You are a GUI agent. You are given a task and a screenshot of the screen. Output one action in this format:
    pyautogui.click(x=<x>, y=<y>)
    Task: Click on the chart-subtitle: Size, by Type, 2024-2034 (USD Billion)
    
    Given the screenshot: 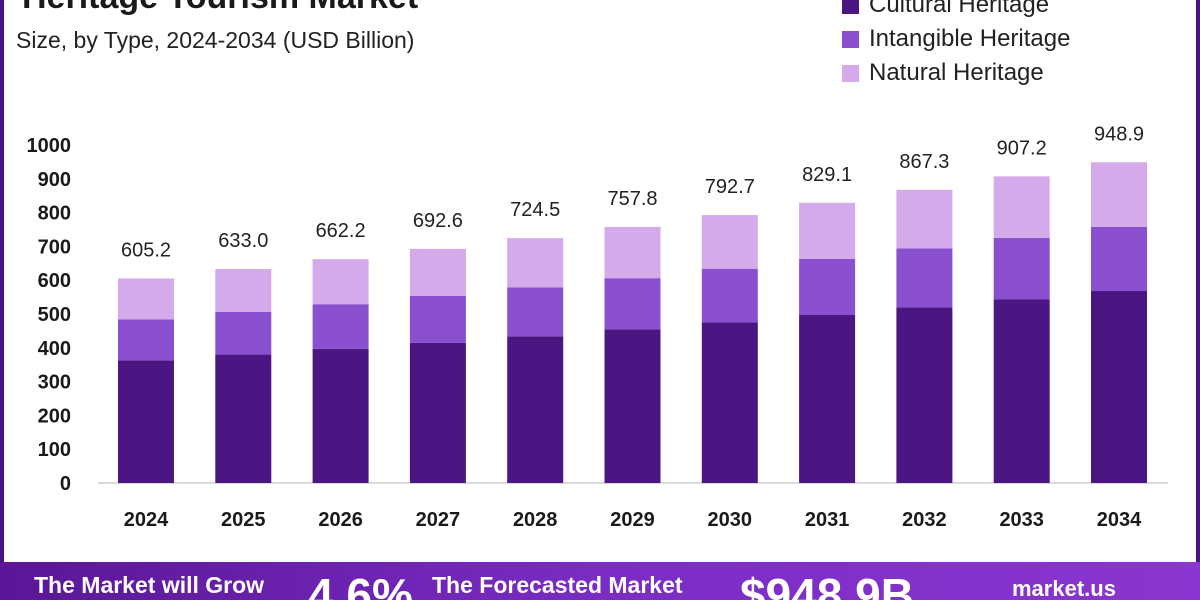 What is the action you would take?
    pyautogui.click(x=215, y=40)
    